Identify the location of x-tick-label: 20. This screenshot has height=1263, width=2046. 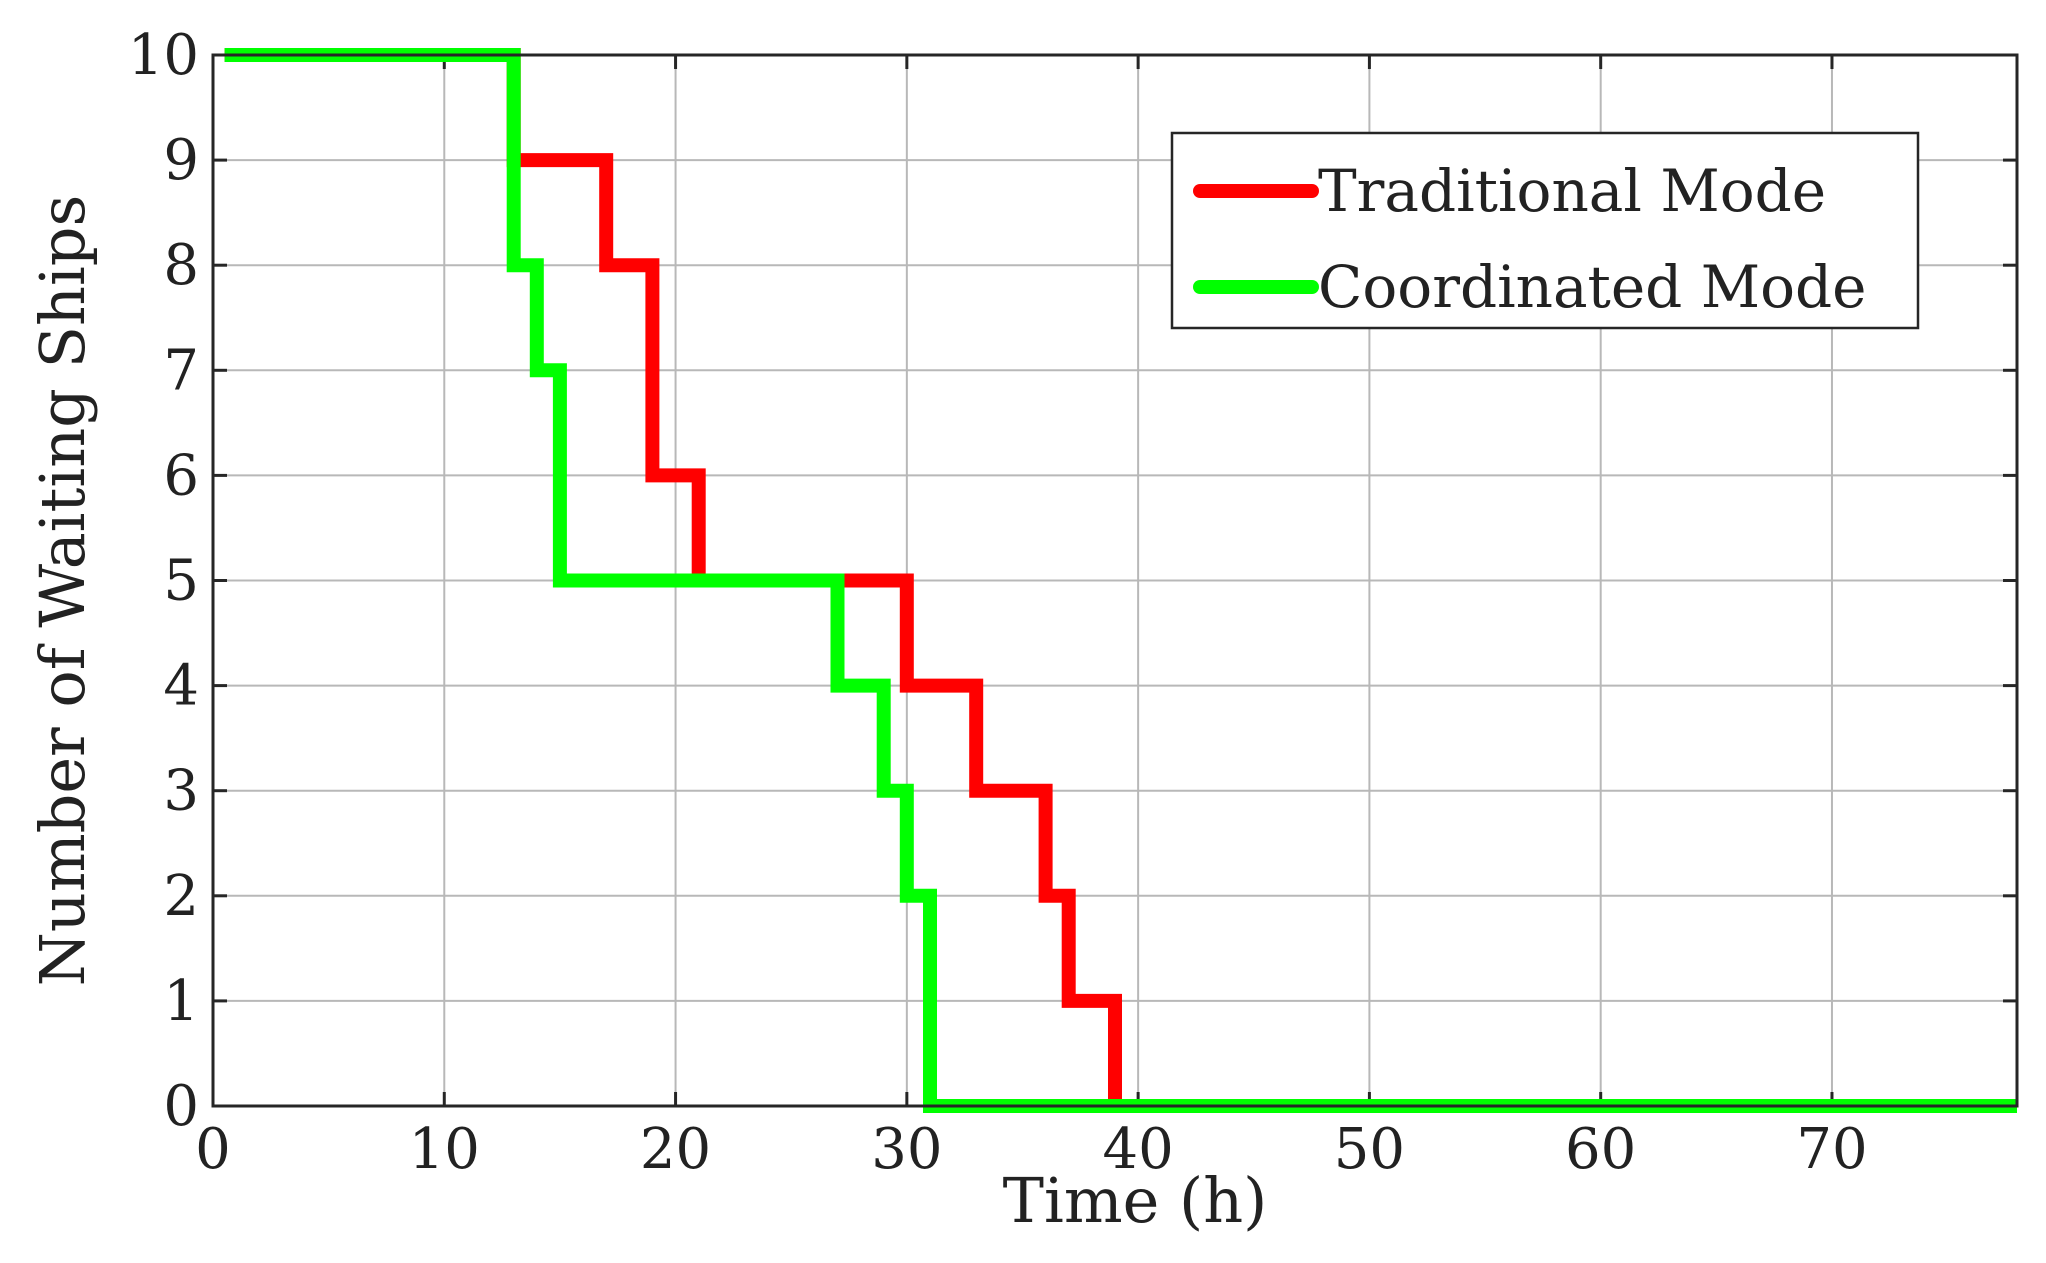
(675, 1149).